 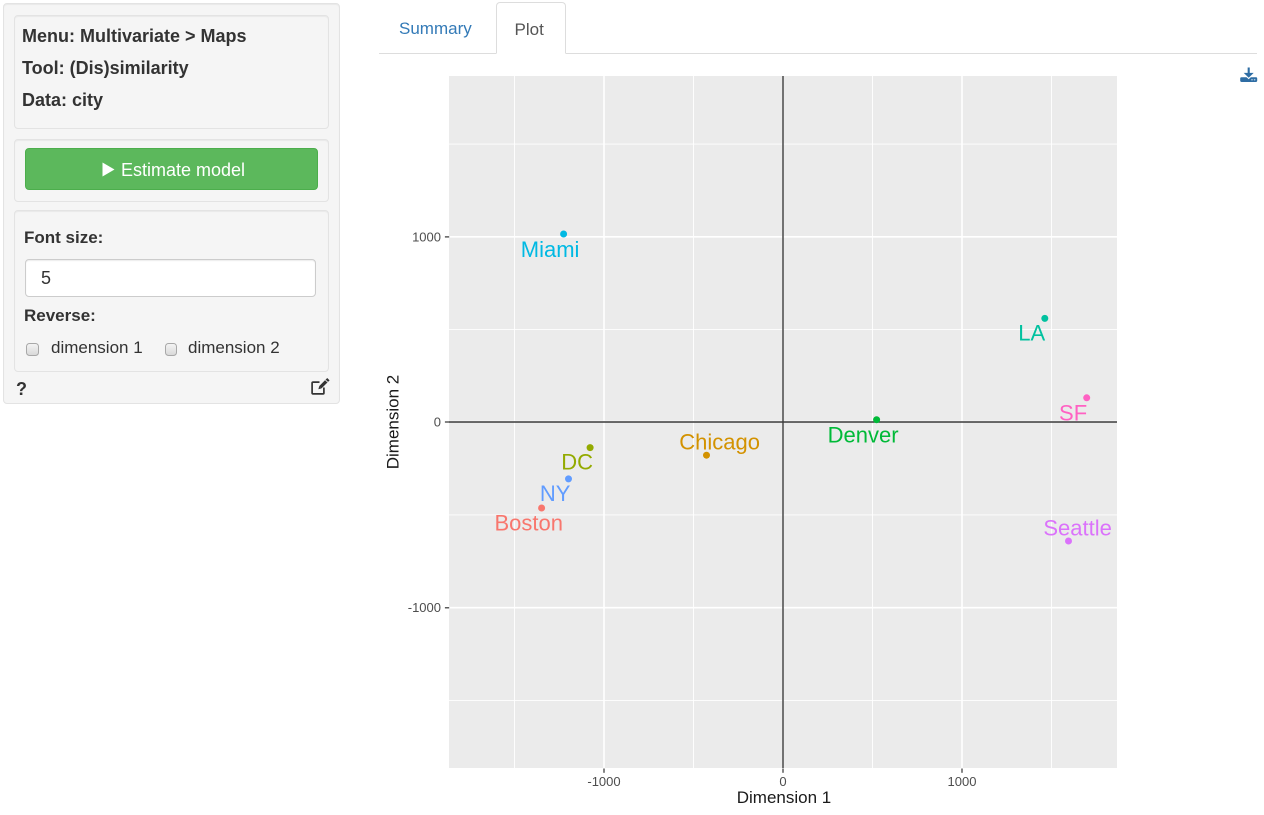 What do you see at coordinates (1077, 527) in the screenshot?
I see `svg-text: Seattle` at bounding box center [1077, 527].